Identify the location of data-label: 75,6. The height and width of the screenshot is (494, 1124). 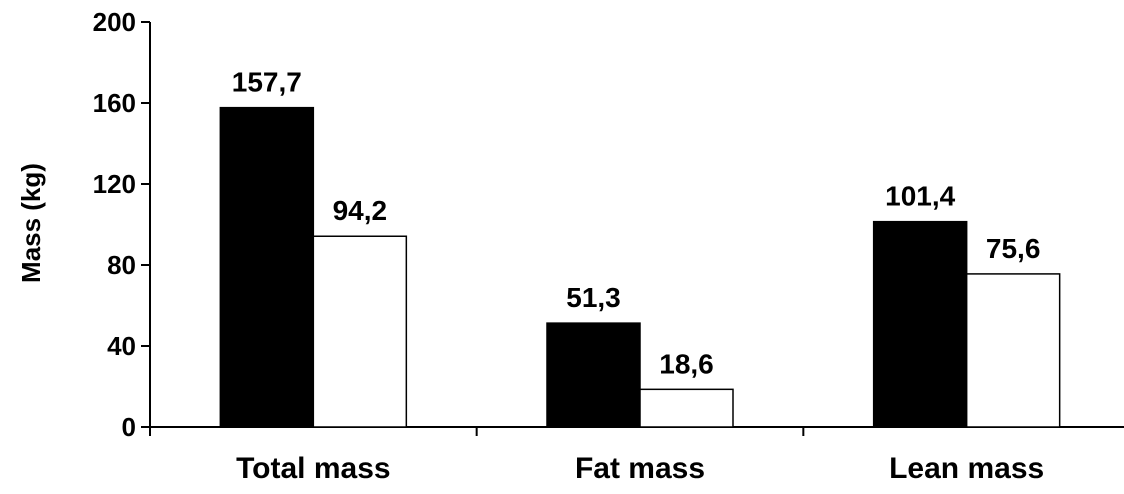
(1013, 248).